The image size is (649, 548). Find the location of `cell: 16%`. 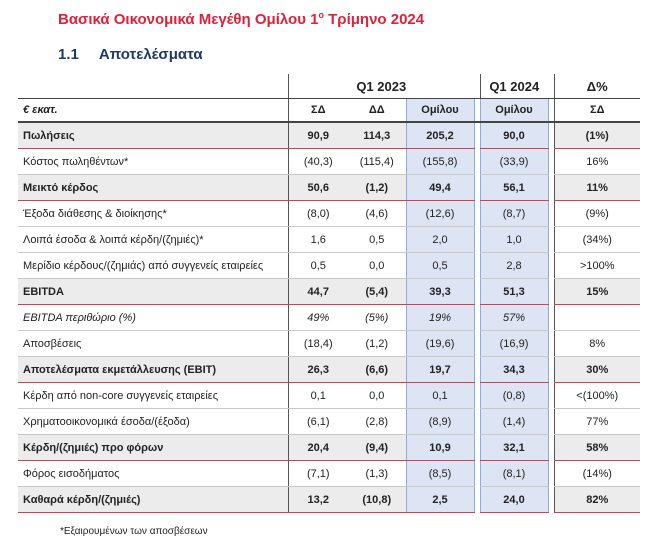

cell: 16% is located at coordinates (596, 161).